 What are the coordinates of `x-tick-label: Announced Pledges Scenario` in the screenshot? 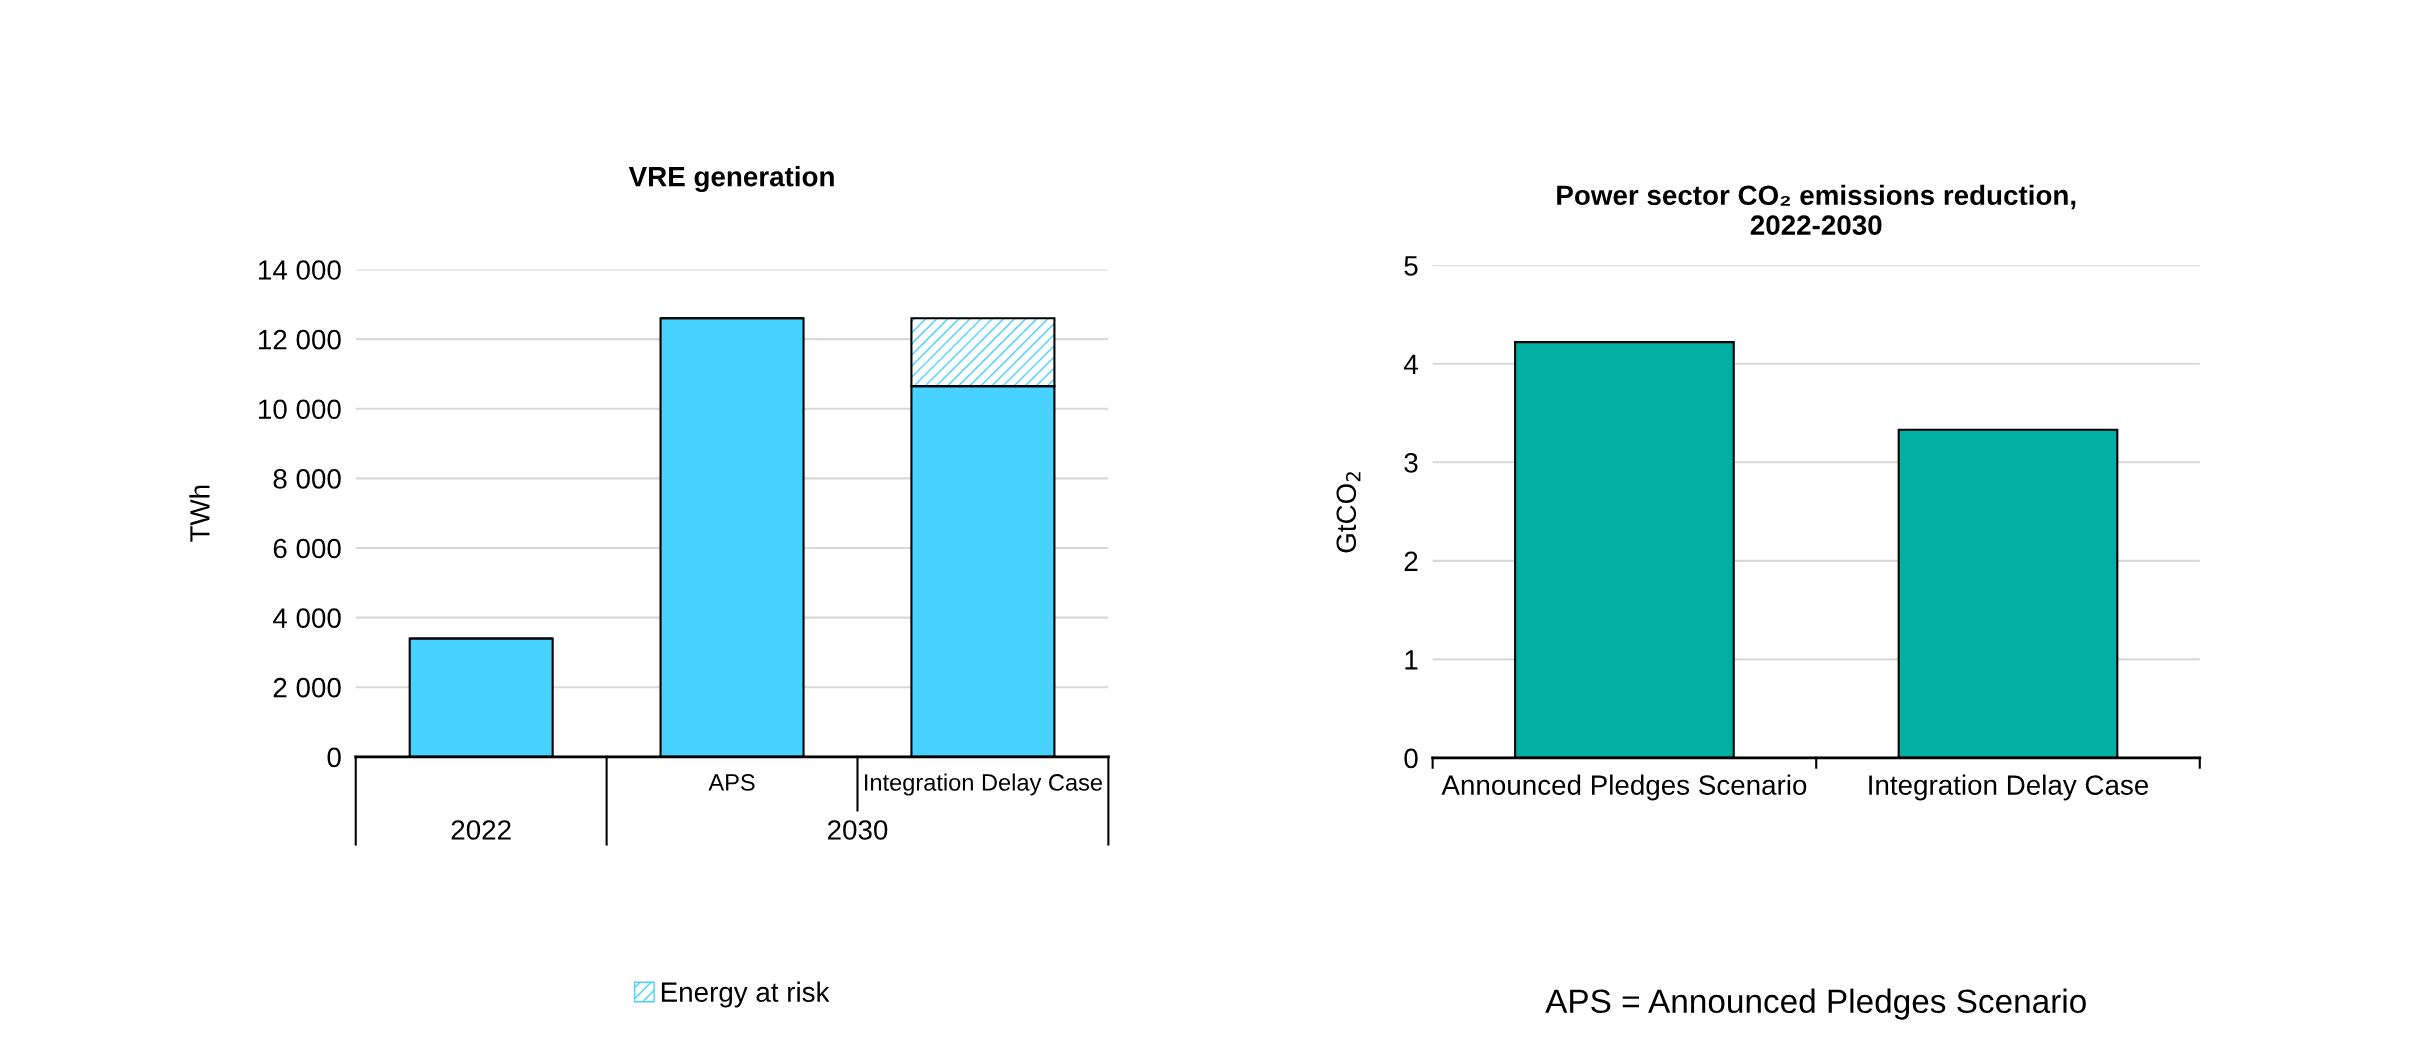 It's located at (1624, 787).